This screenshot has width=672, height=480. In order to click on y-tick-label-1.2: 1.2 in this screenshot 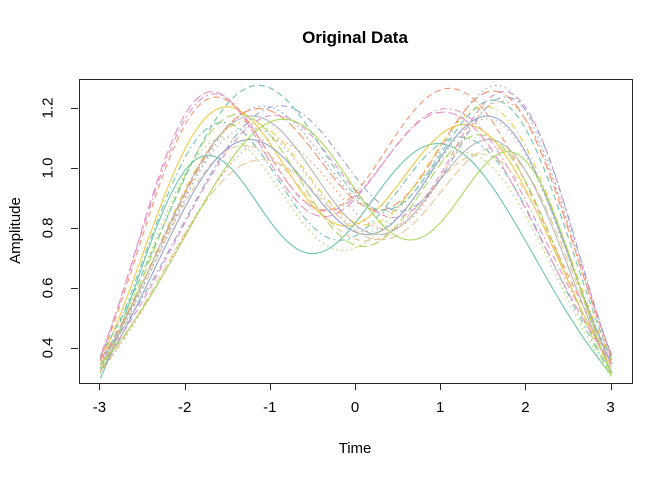, I will do `click(48, 108)`.